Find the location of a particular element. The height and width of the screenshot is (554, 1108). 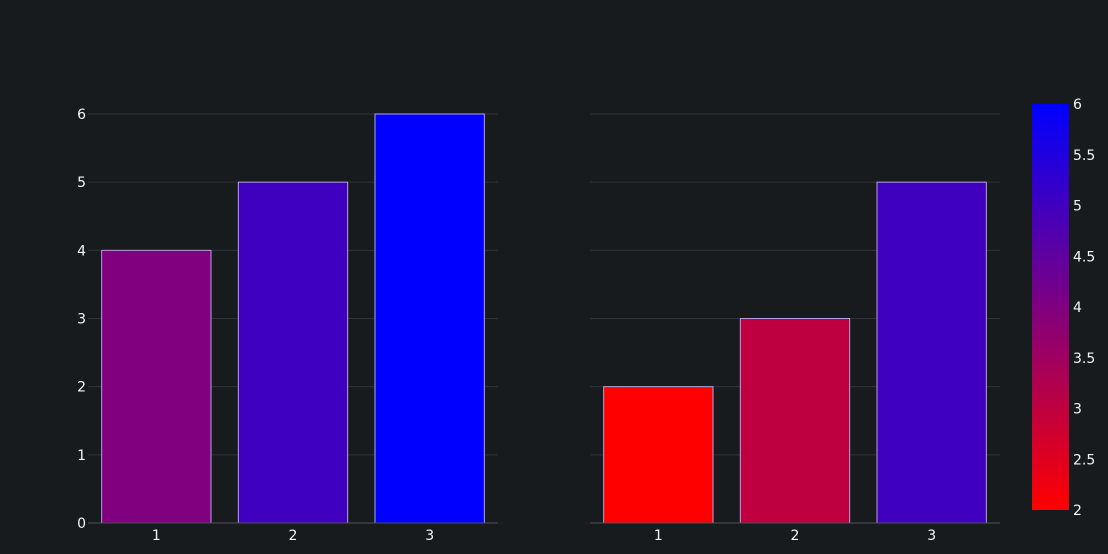

left-x-tick-labels: 1 2 3 is located at coordinates (293, 536).